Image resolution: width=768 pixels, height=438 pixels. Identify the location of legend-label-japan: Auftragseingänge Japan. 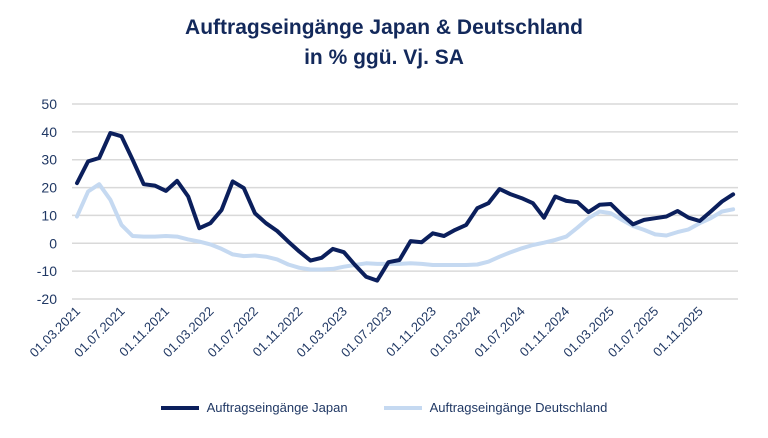
(277, 407).